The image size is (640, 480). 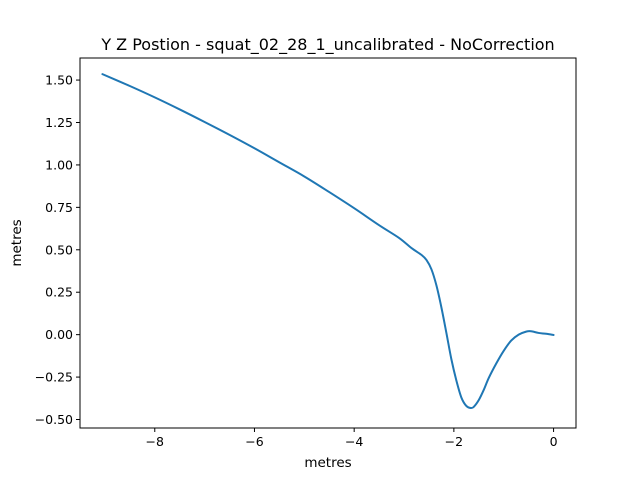 What do you see at coordinates (59, 207) in the screenshot?
I see `y-tick-label: 0.75` at bounding box center [59, 207].